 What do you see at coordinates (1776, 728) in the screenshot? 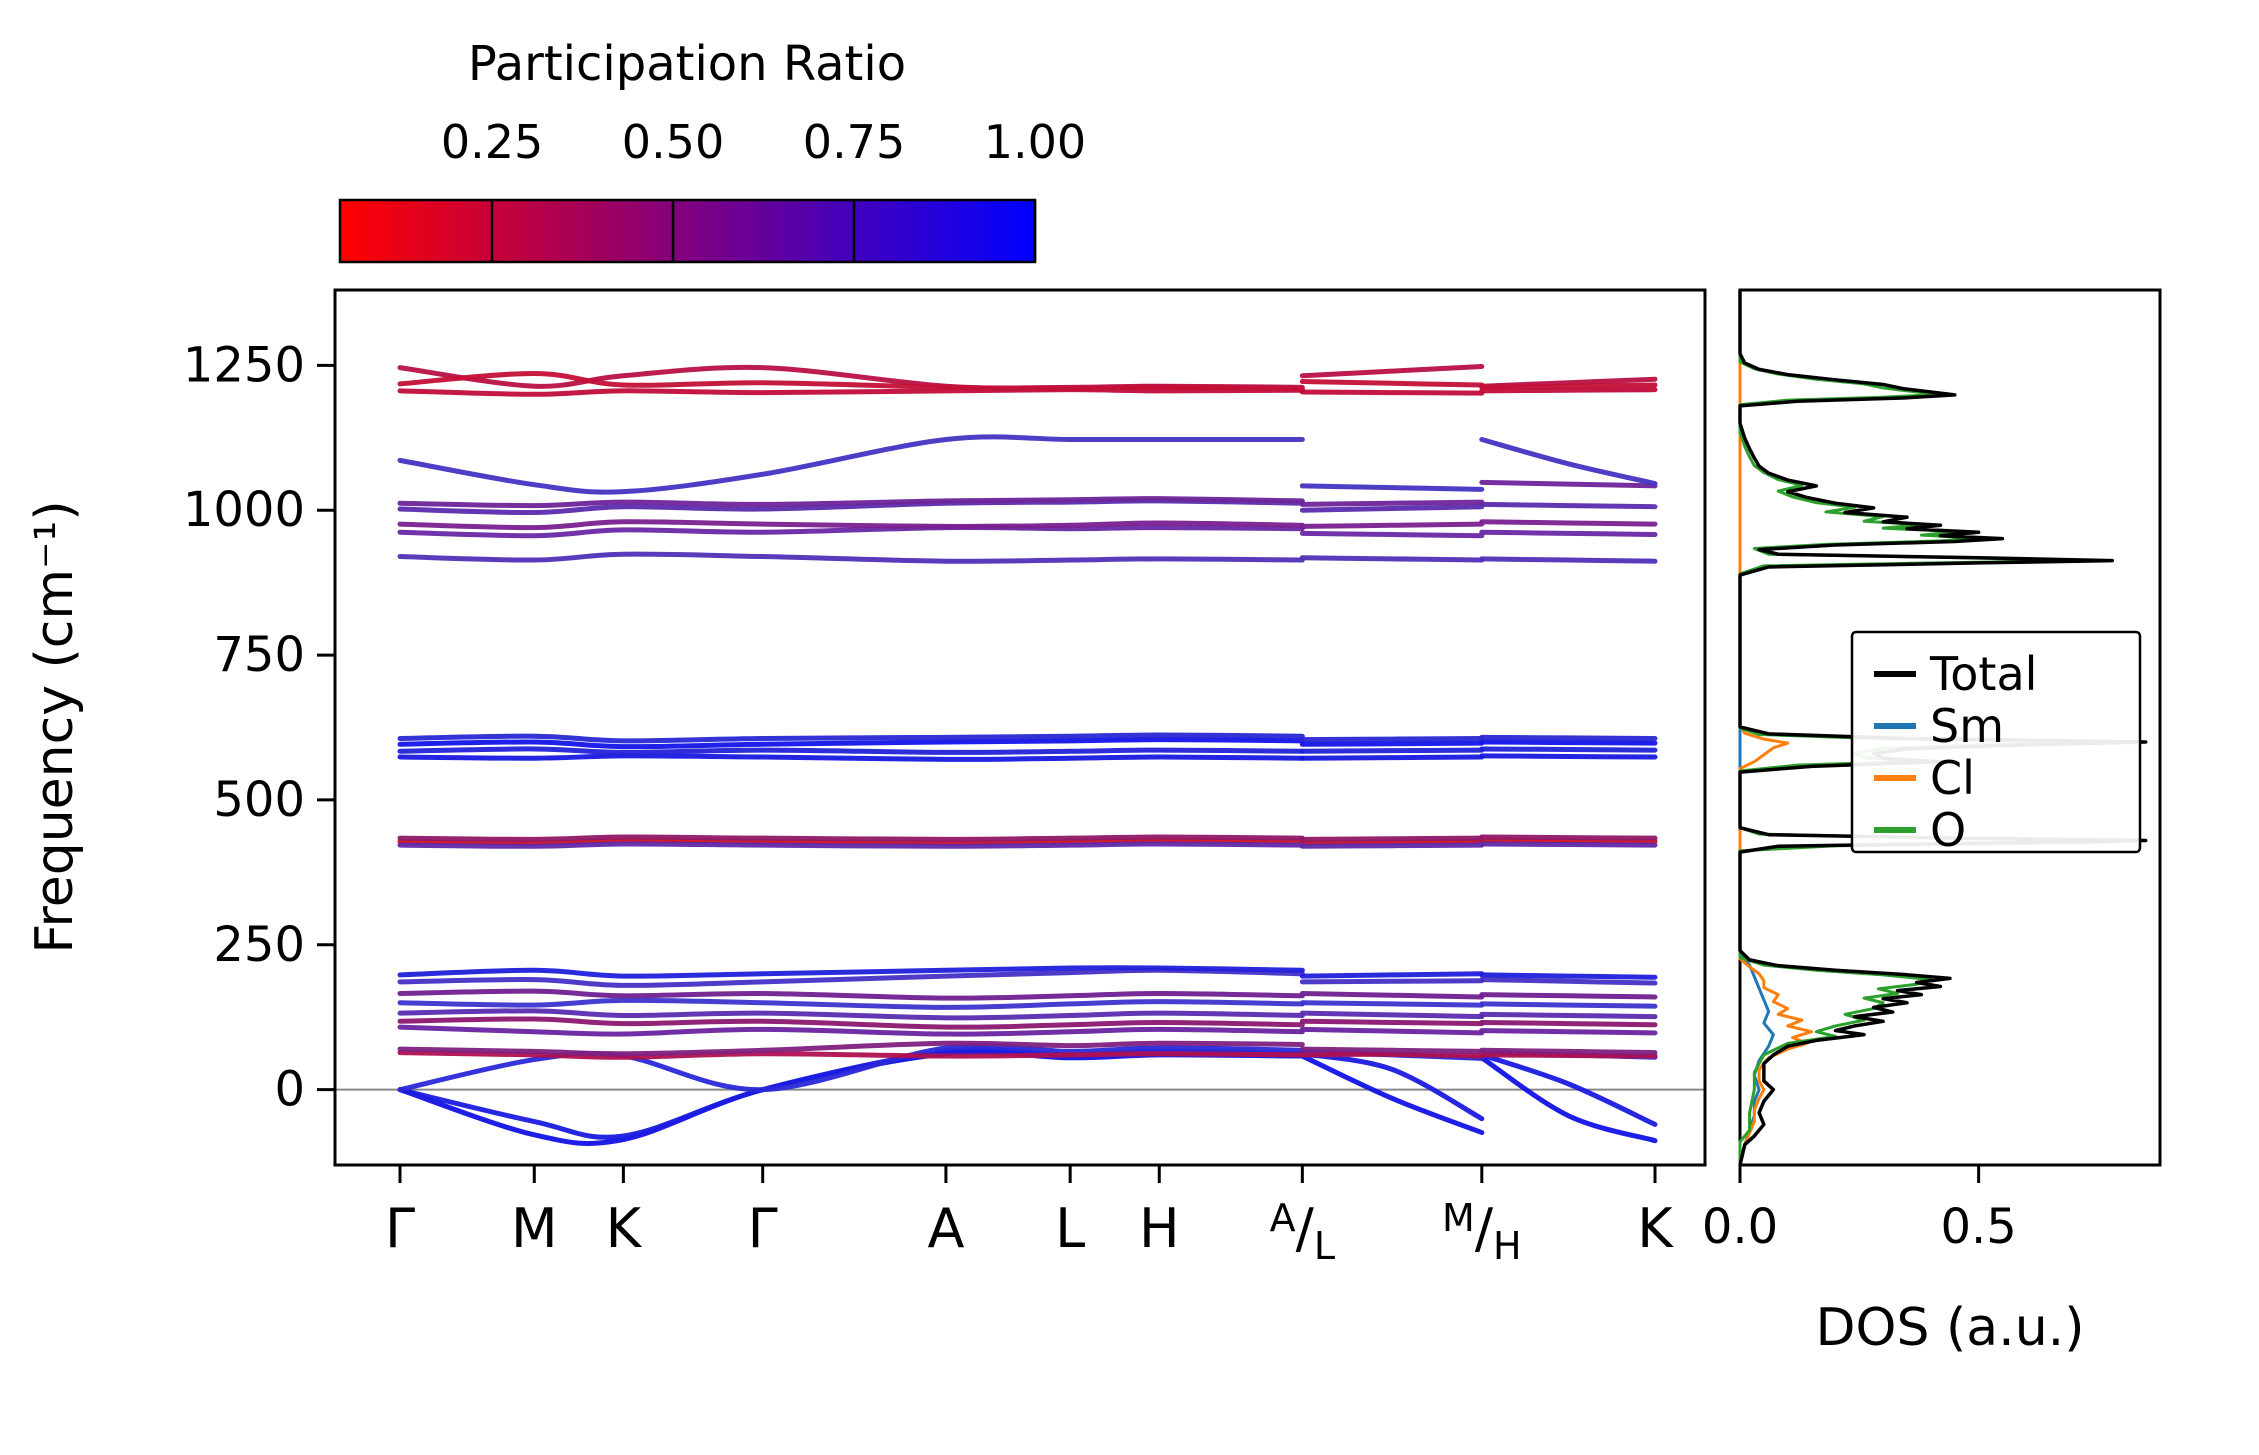
I see `dos-curve-cl` at bounding box center [1776, 728].